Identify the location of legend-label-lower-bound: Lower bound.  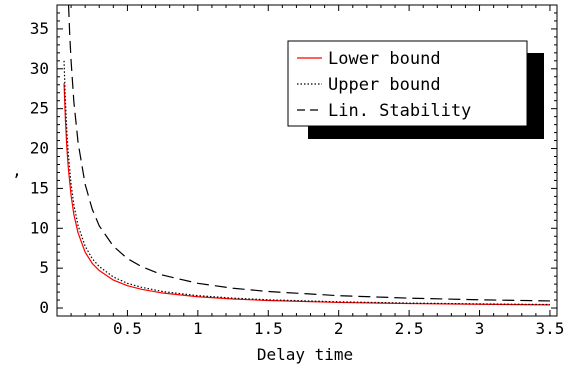
(384, 59).